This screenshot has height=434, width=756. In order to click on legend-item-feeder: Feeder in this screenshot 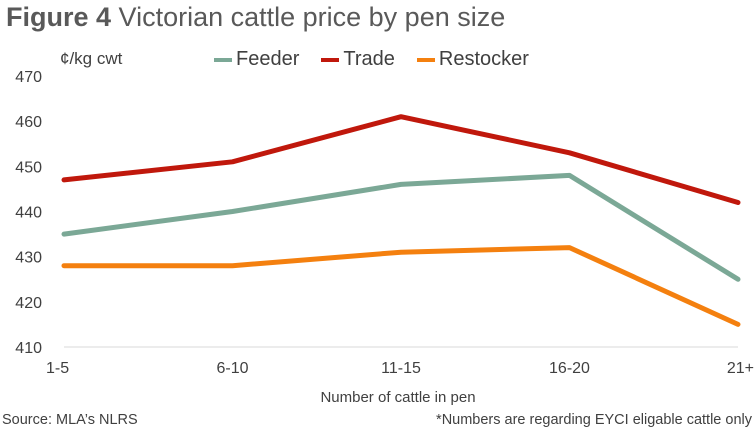, I will do `click(256, 59)`.